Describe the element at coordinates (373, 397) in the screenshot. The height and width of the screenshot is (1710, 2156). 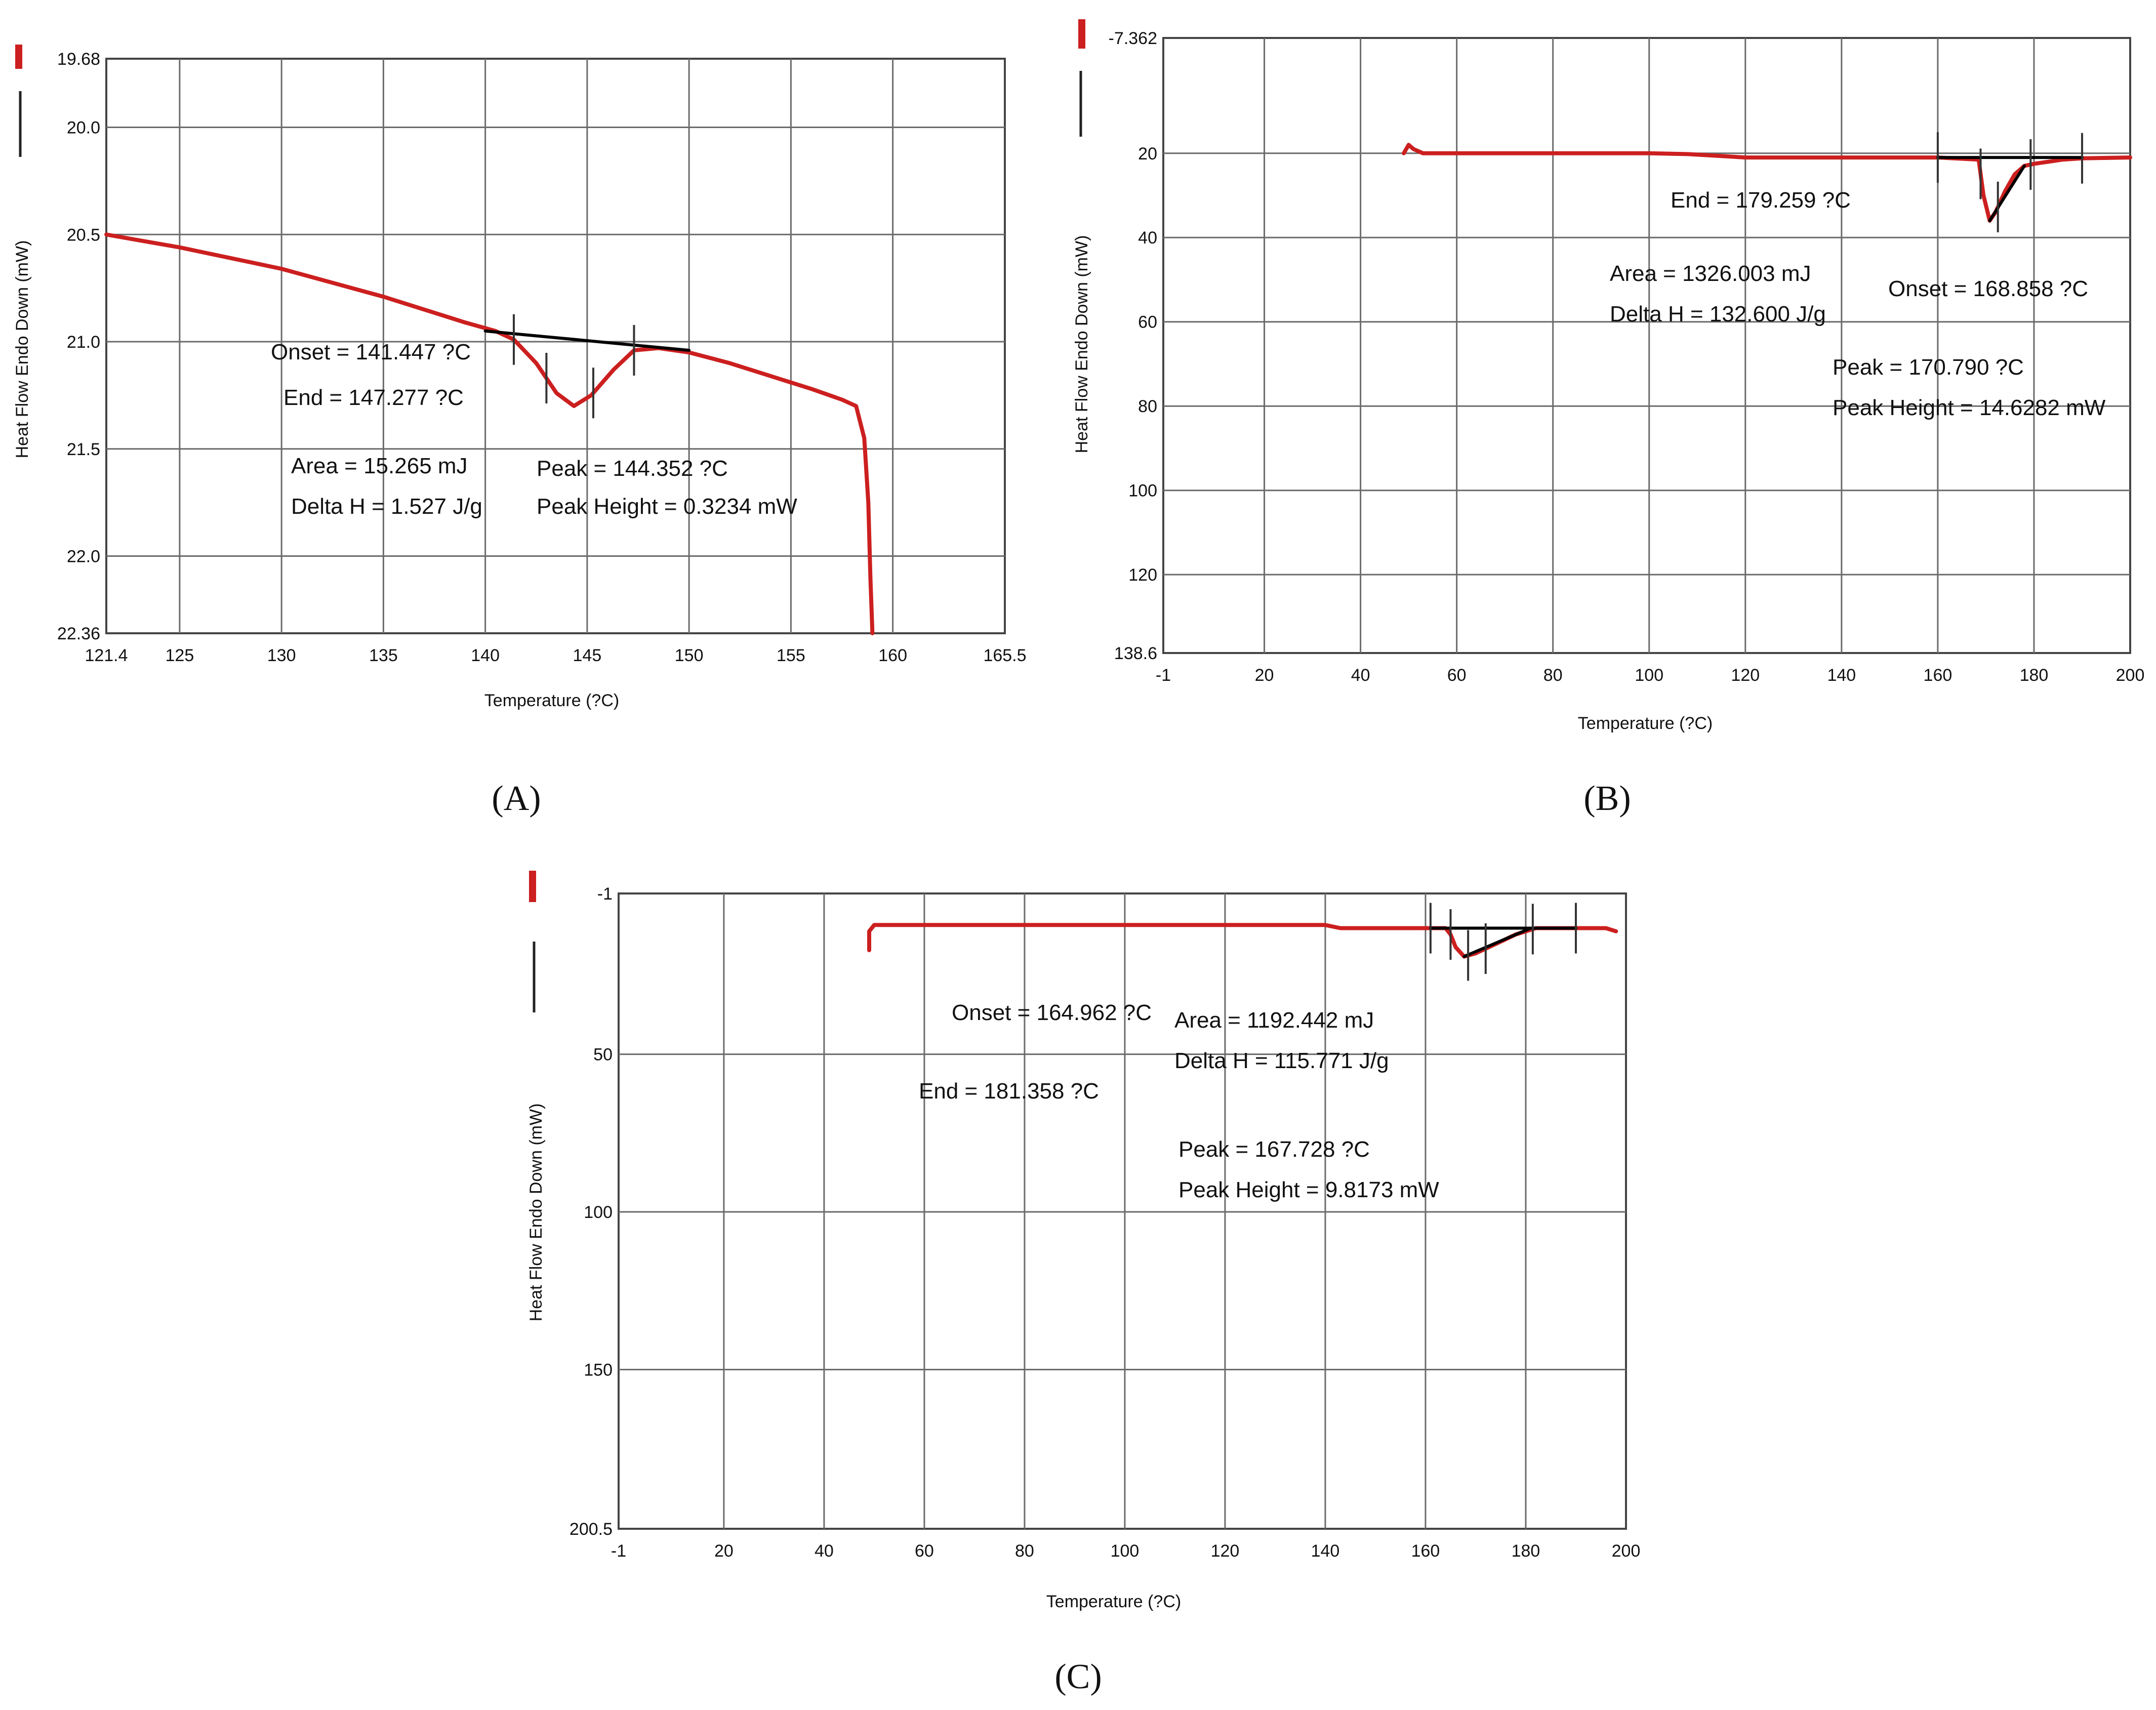
I see `end-annotation: End = 147.277 ?C` at that location.